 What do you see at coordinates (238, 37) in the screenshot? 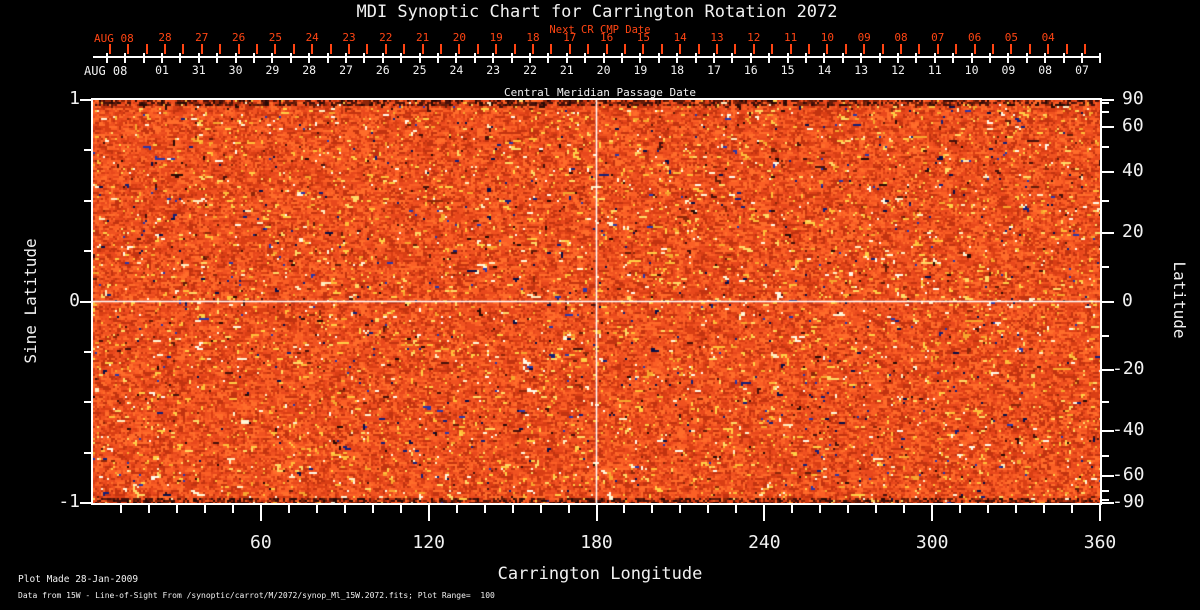
I see `next-cr-day-label: 26` at bounding box center [238, 37].